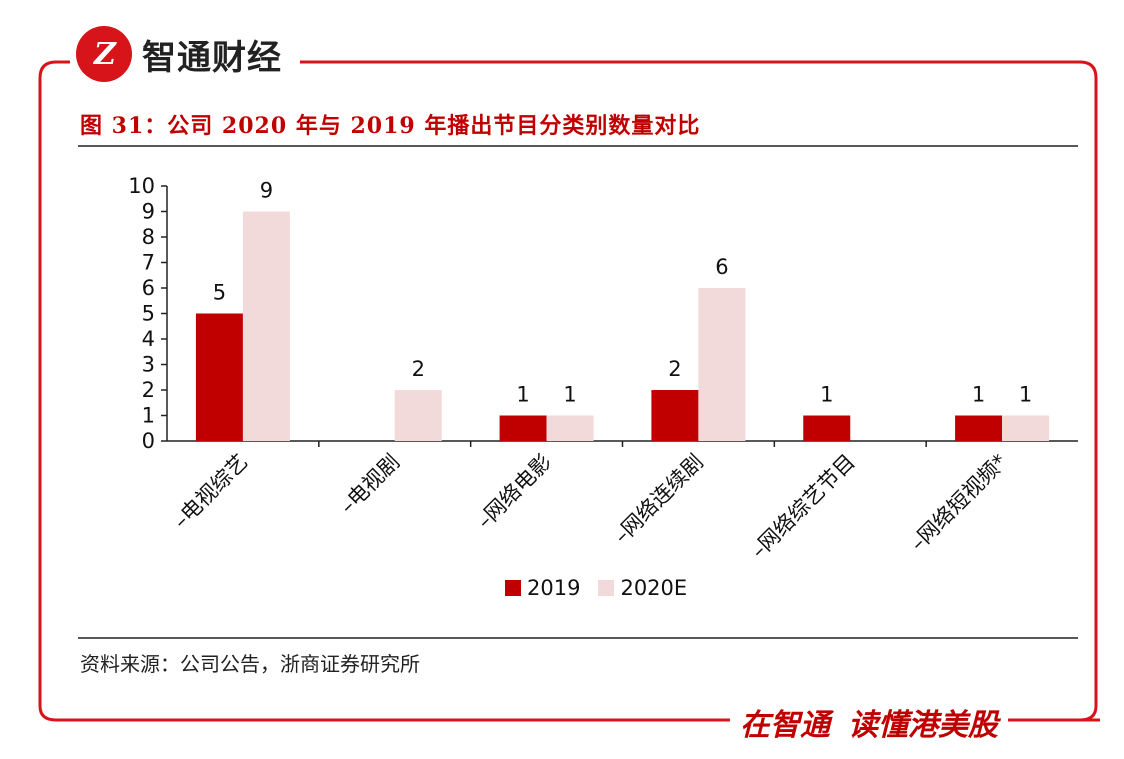  Describe the element at coordinates (802, 506) in the screenshot. I see `x-category-label: –网络综艺节目` at that location.